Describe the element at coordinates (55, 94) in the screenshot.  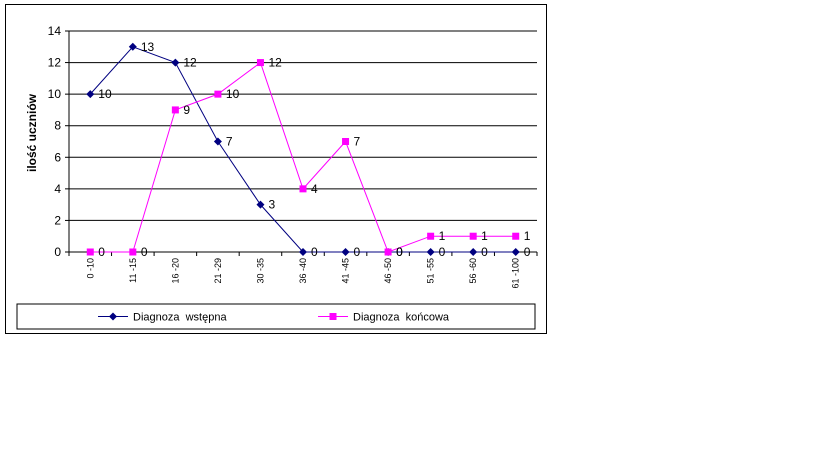
I see `y-tick-label: 10` at that location.